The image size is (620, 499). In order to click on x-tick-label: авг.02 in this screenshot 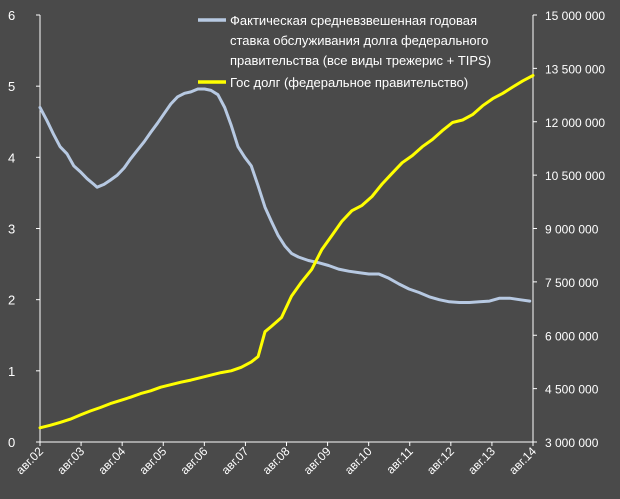, I will do `click(29, 460)`.